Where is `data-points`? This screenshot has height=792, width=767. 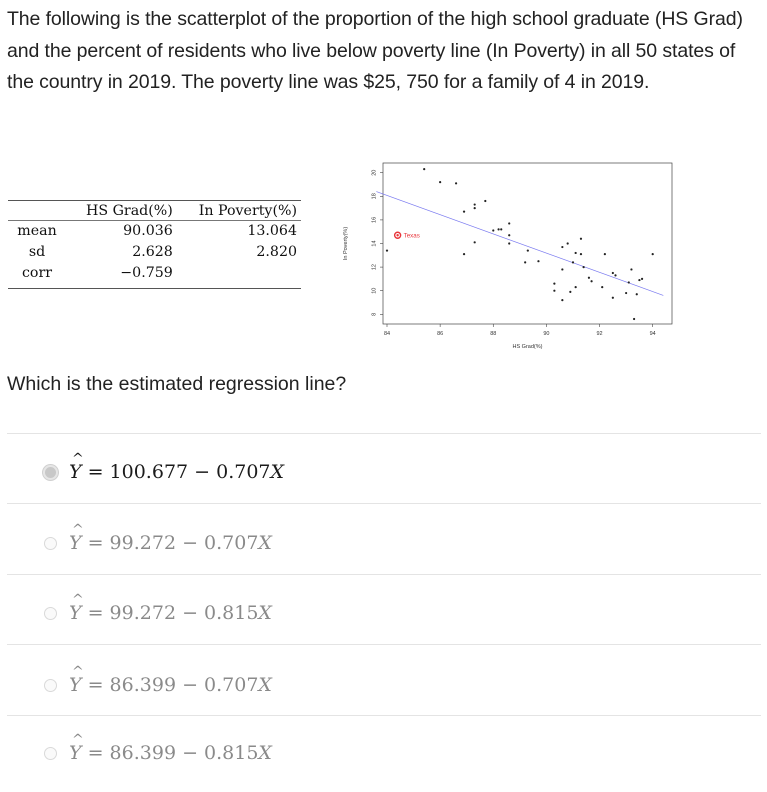
data-points is located at coordinates (519, 244).